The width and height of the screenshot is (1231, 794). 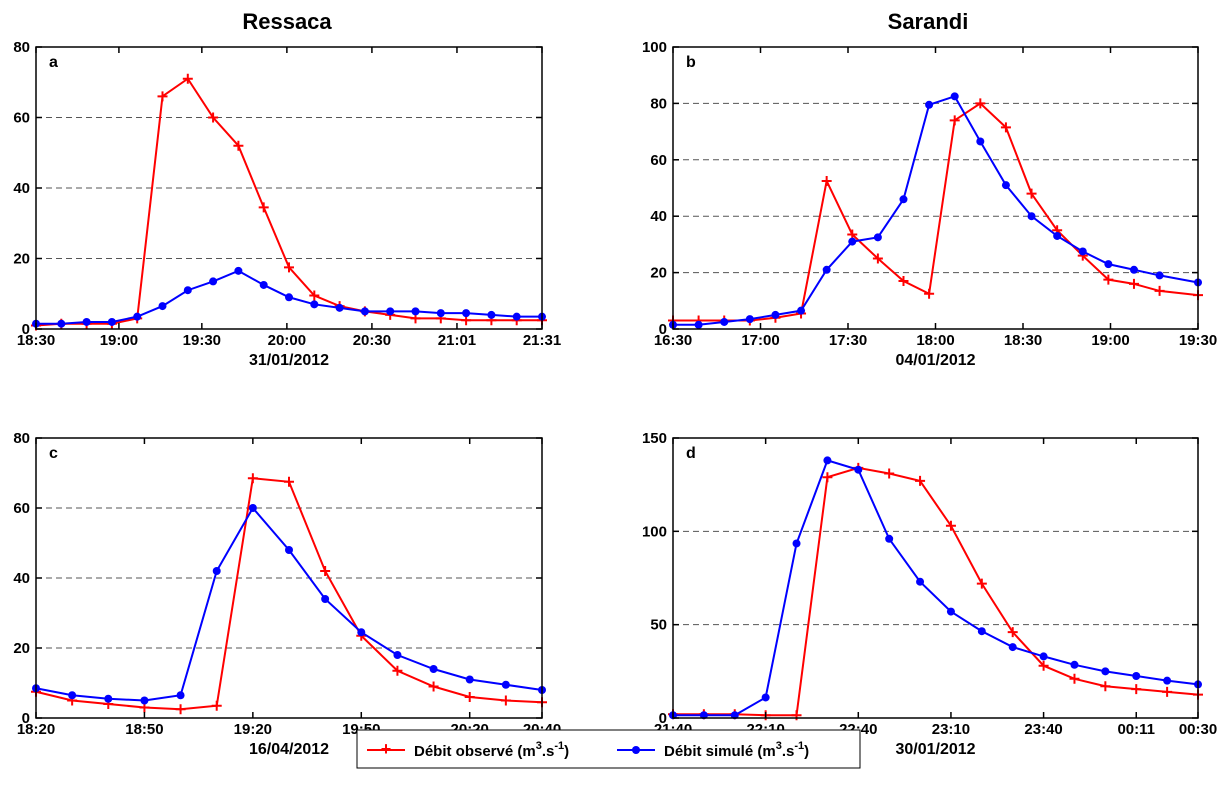 What do you see at coordinates (658, 625) in the screenshot?
I see `y-tick-label: 50` at bounding box center [658, 625].